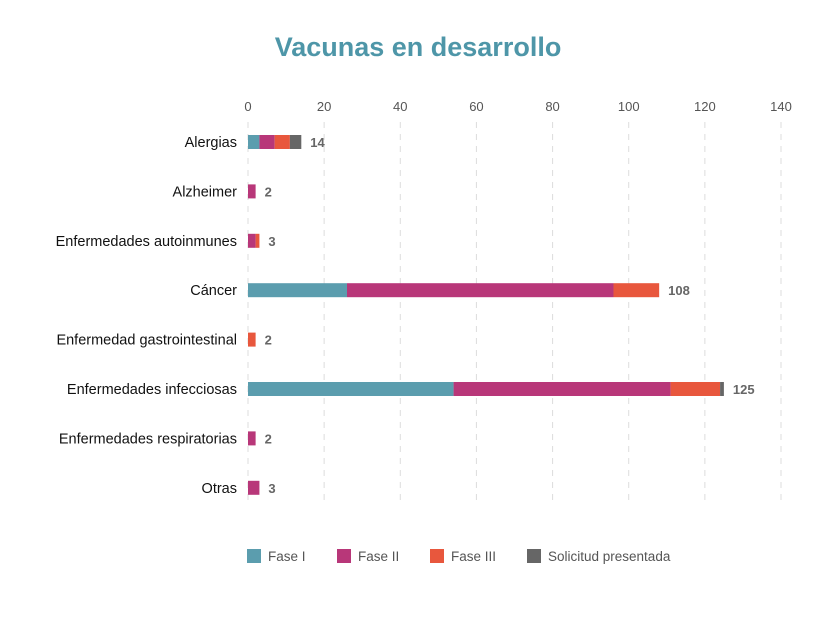  What do you see at coordinates (609, 556) in the screenshot?
I see `legend-label: Solicitud presentada` at bounding box center [609, 556].